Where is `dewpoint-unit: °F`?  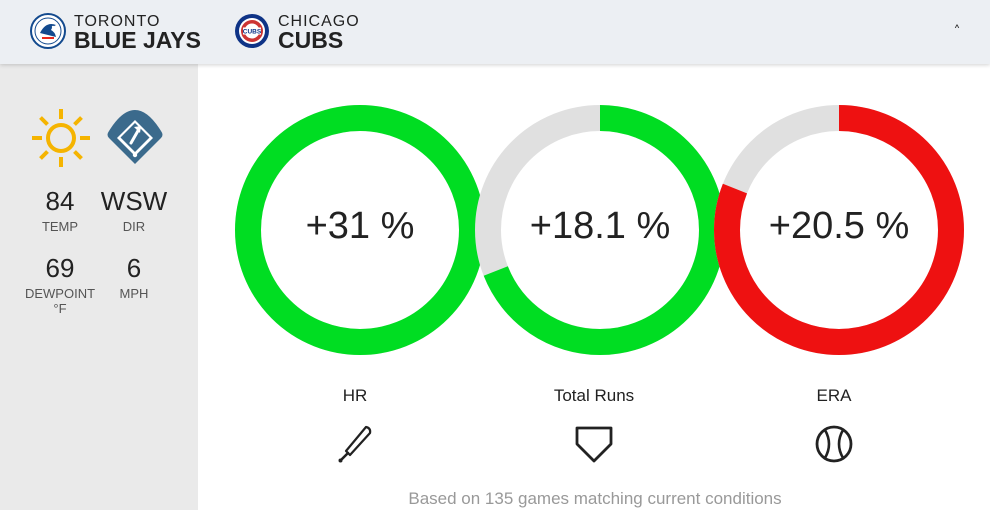
dewpoint-unit: °F is located at coordinates (60, 308).